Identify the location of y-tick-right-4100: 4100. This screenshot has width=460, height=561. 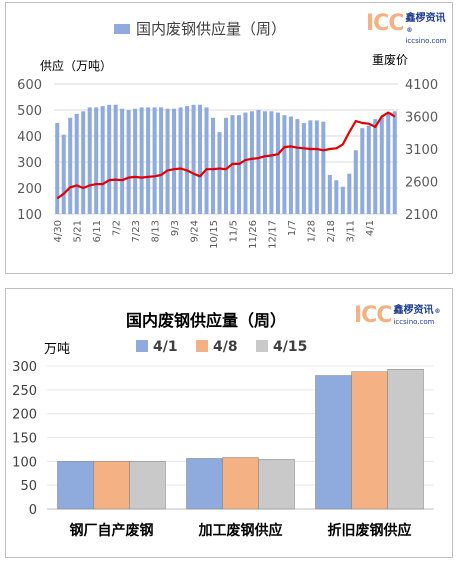
(421, 85).